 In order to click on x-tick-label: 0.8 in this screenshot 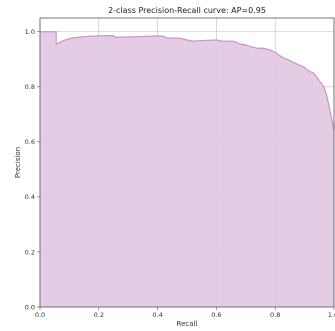, I will do `click(275, 315)`.